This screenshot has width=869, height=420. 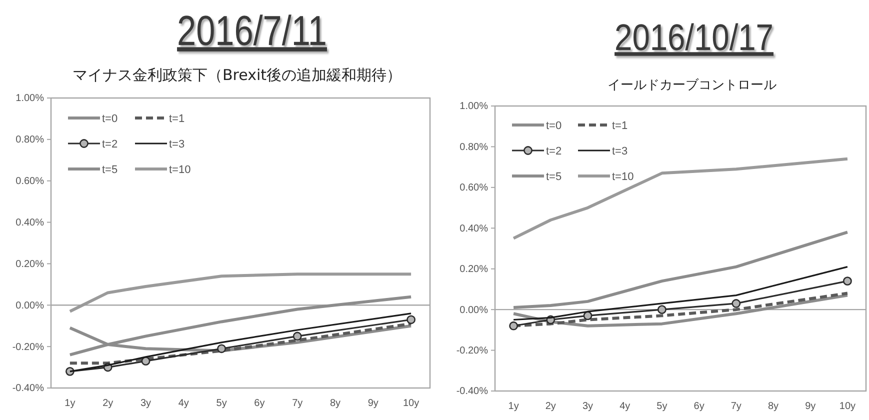 I want to click on chart-title: 2016/7/11, so click(x=252, y=31).